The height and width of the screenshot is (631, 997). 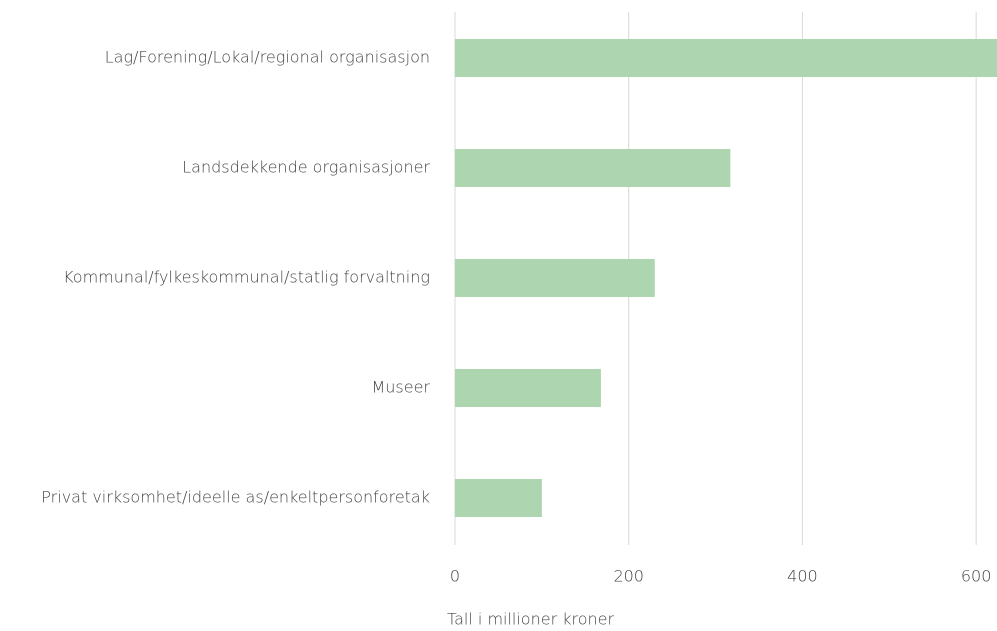 I want to click on x-tick-label: 400, so click(x=802, y=576).